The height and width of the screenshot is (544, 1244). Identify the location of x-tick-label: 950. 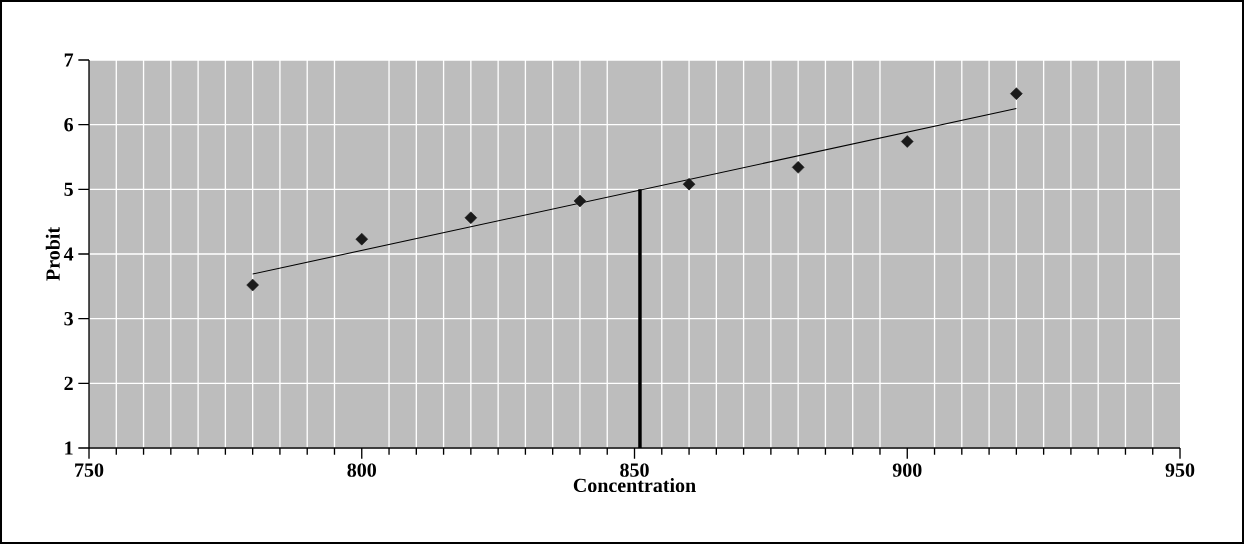
(1180, 470).